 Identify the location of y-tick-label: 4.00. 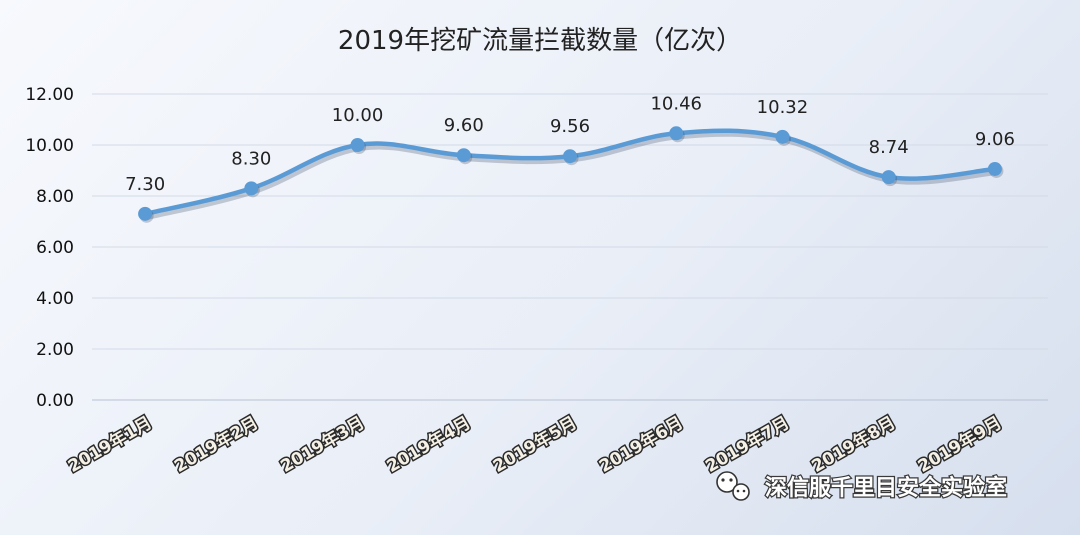
(55, 299).